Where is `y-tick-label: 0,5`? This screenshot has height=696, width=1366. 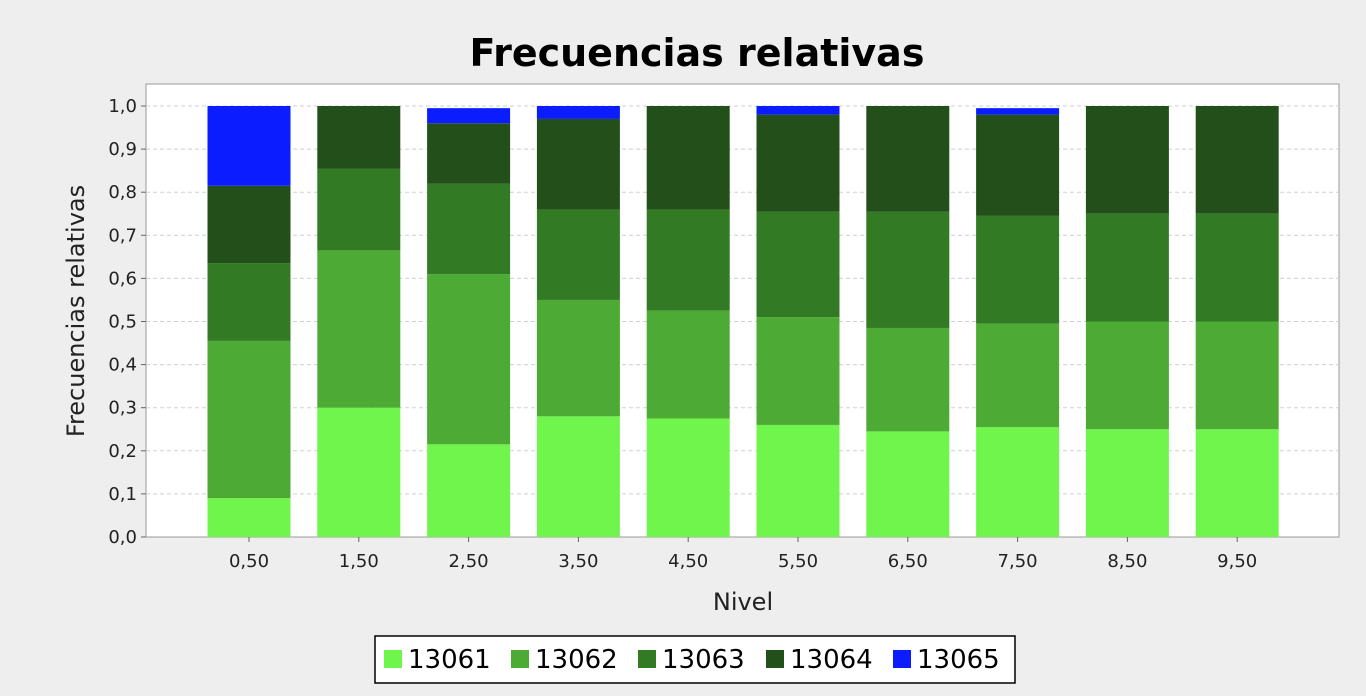 y-tick-label: 0,5 is located at coordinates (122, 322).